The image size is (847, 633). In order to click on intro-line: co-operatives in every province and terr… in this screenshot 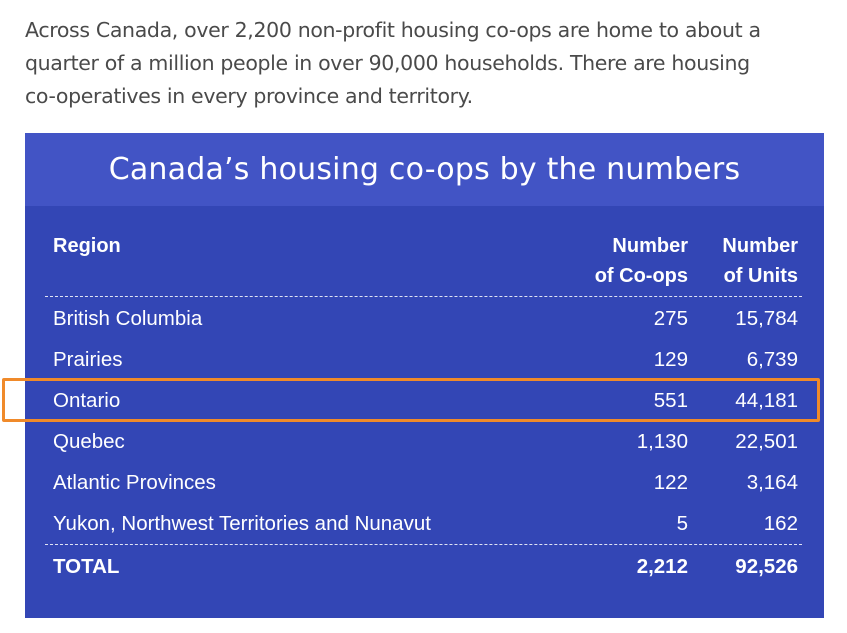, I will do `click(249, 96)`.